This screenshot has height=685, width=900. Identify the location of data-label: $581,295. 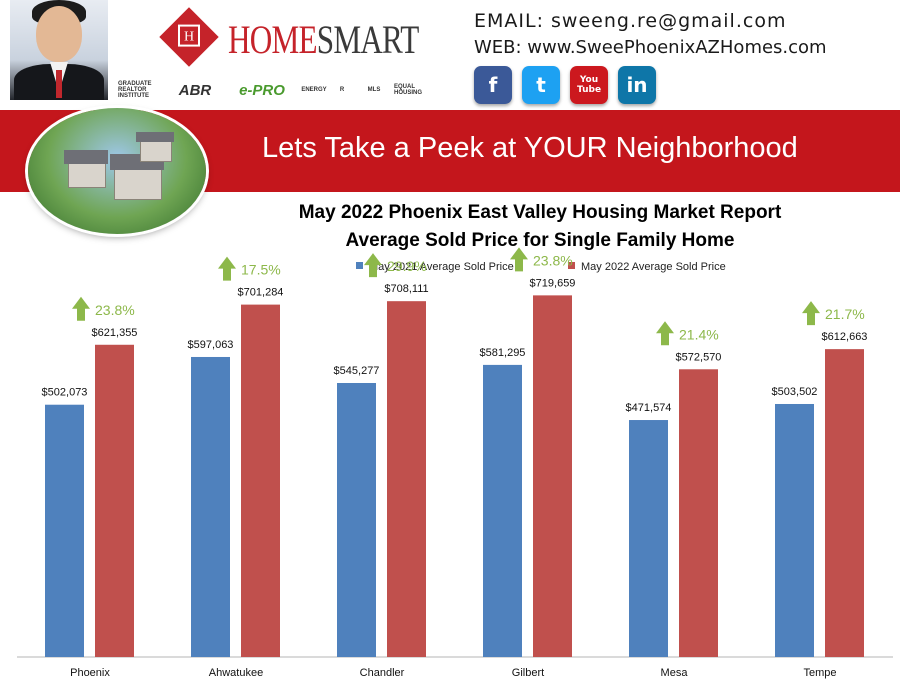
(503, 353).